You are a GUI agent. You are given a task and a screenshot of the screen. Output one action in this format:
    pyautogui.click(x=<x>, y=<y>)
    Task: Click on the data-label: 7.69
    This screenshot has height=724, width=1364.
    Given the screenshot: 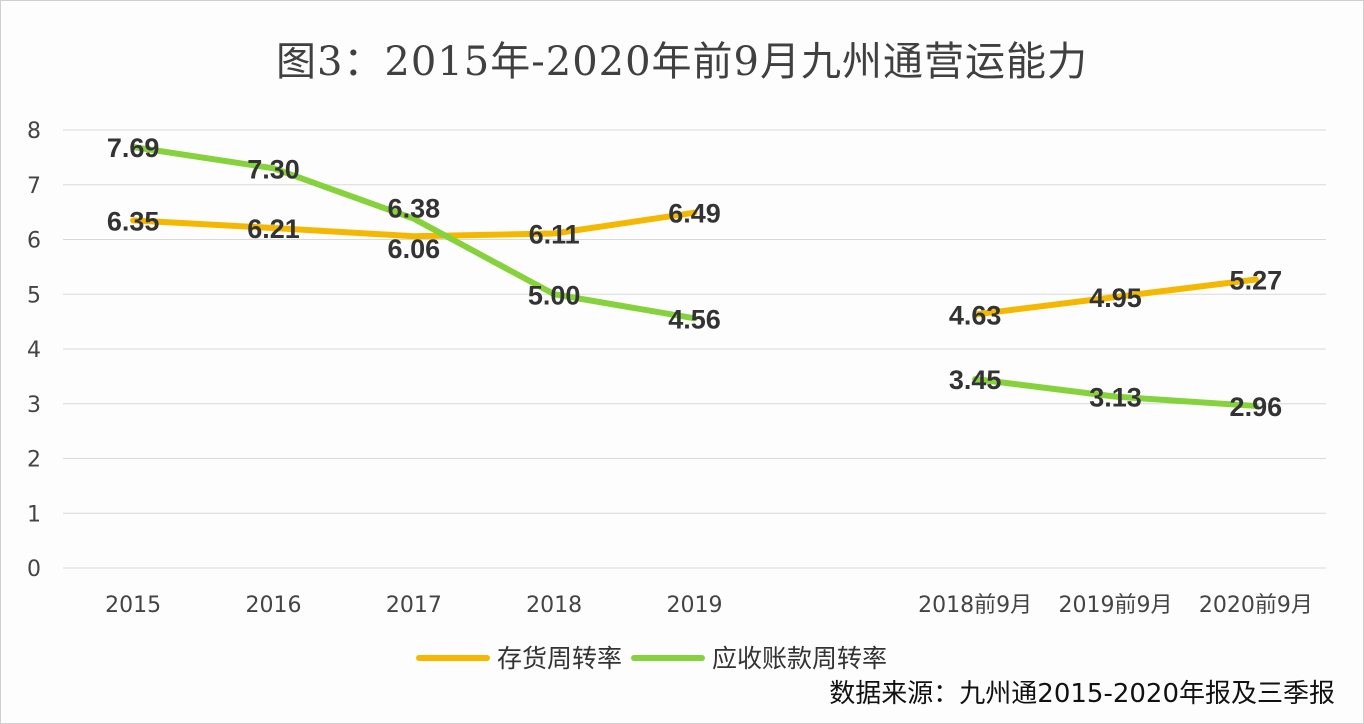 What is the action you would take?
    pyautogui.click(x=133, y=148)
    